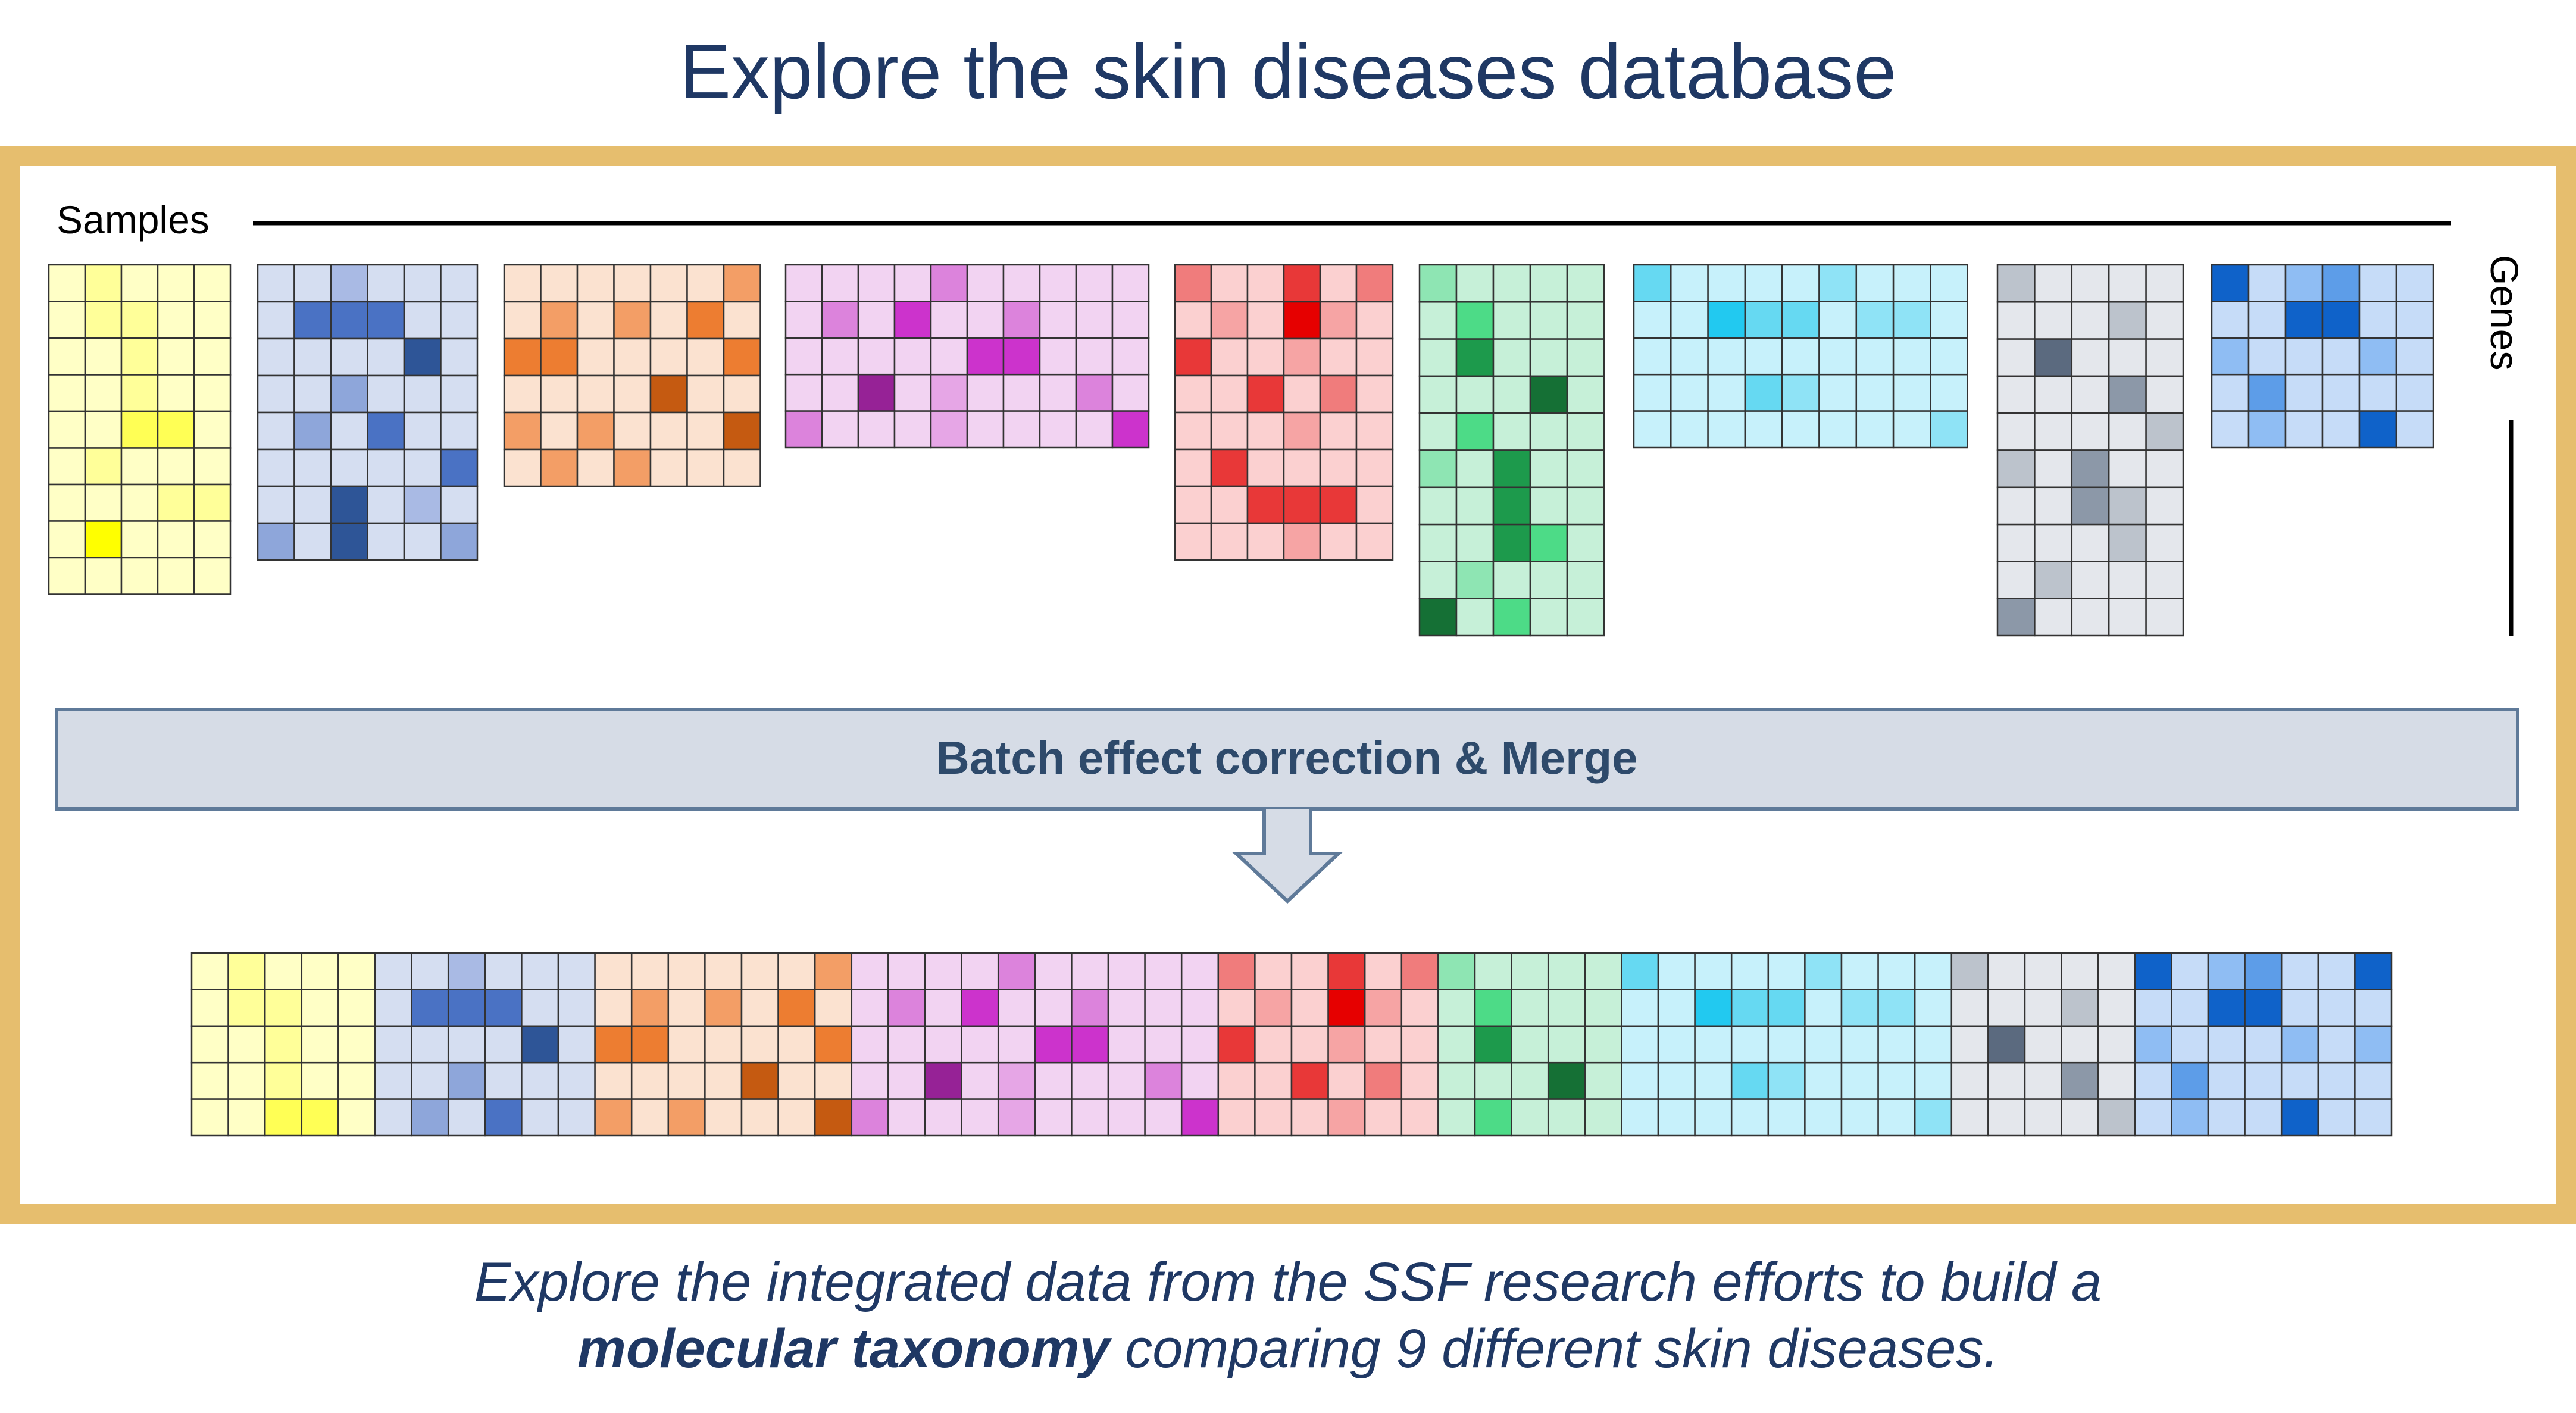  I want to click on genes-label: Genes, so click(2505, 312).